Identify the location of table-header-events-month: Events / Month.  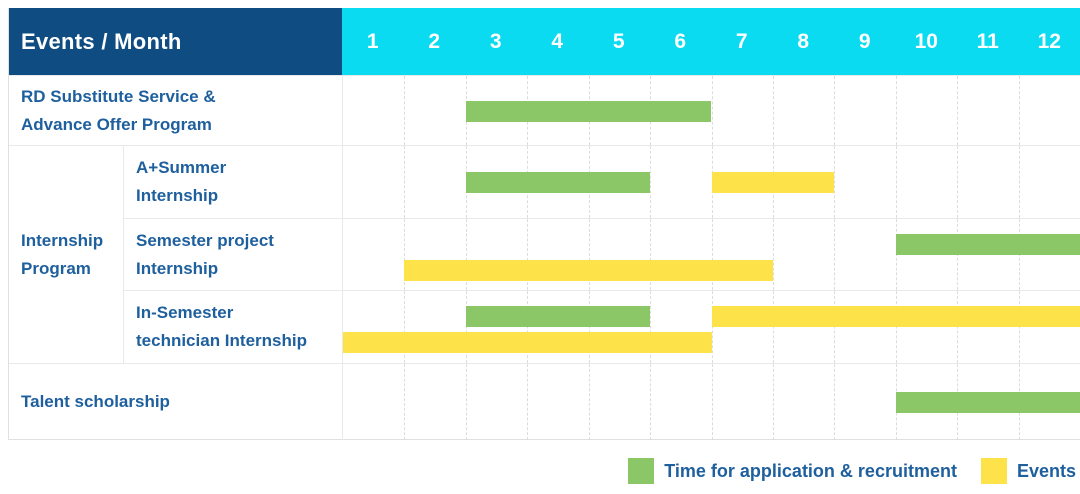
(175, 41).